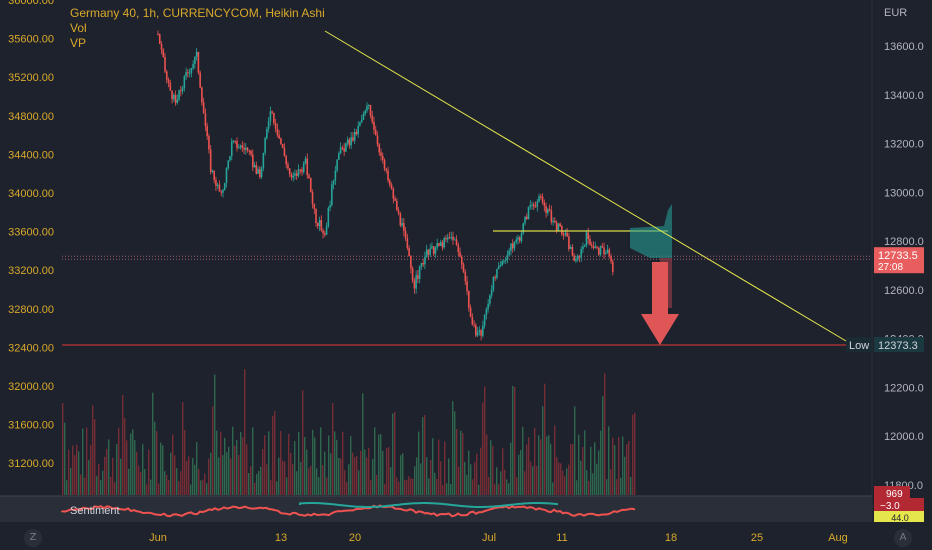 This screenshot has height=550, width=932. What do you see at coordinates (660, 303) in the screenshot?
I see `down-arrow` at bounding box center [660, 303].